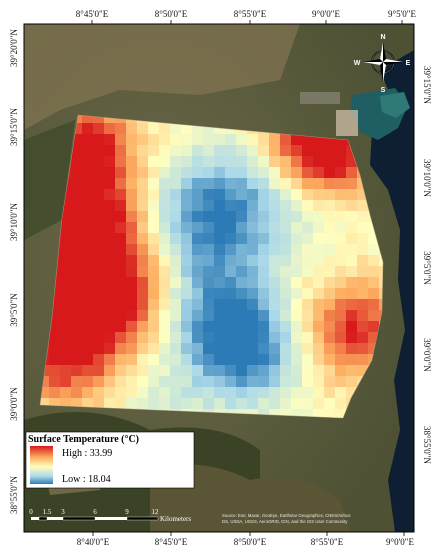 The image size is (438, 550). Describe the element at coordinates (63, 512) in the screenshot. I see `scale-label: 3` at that location.